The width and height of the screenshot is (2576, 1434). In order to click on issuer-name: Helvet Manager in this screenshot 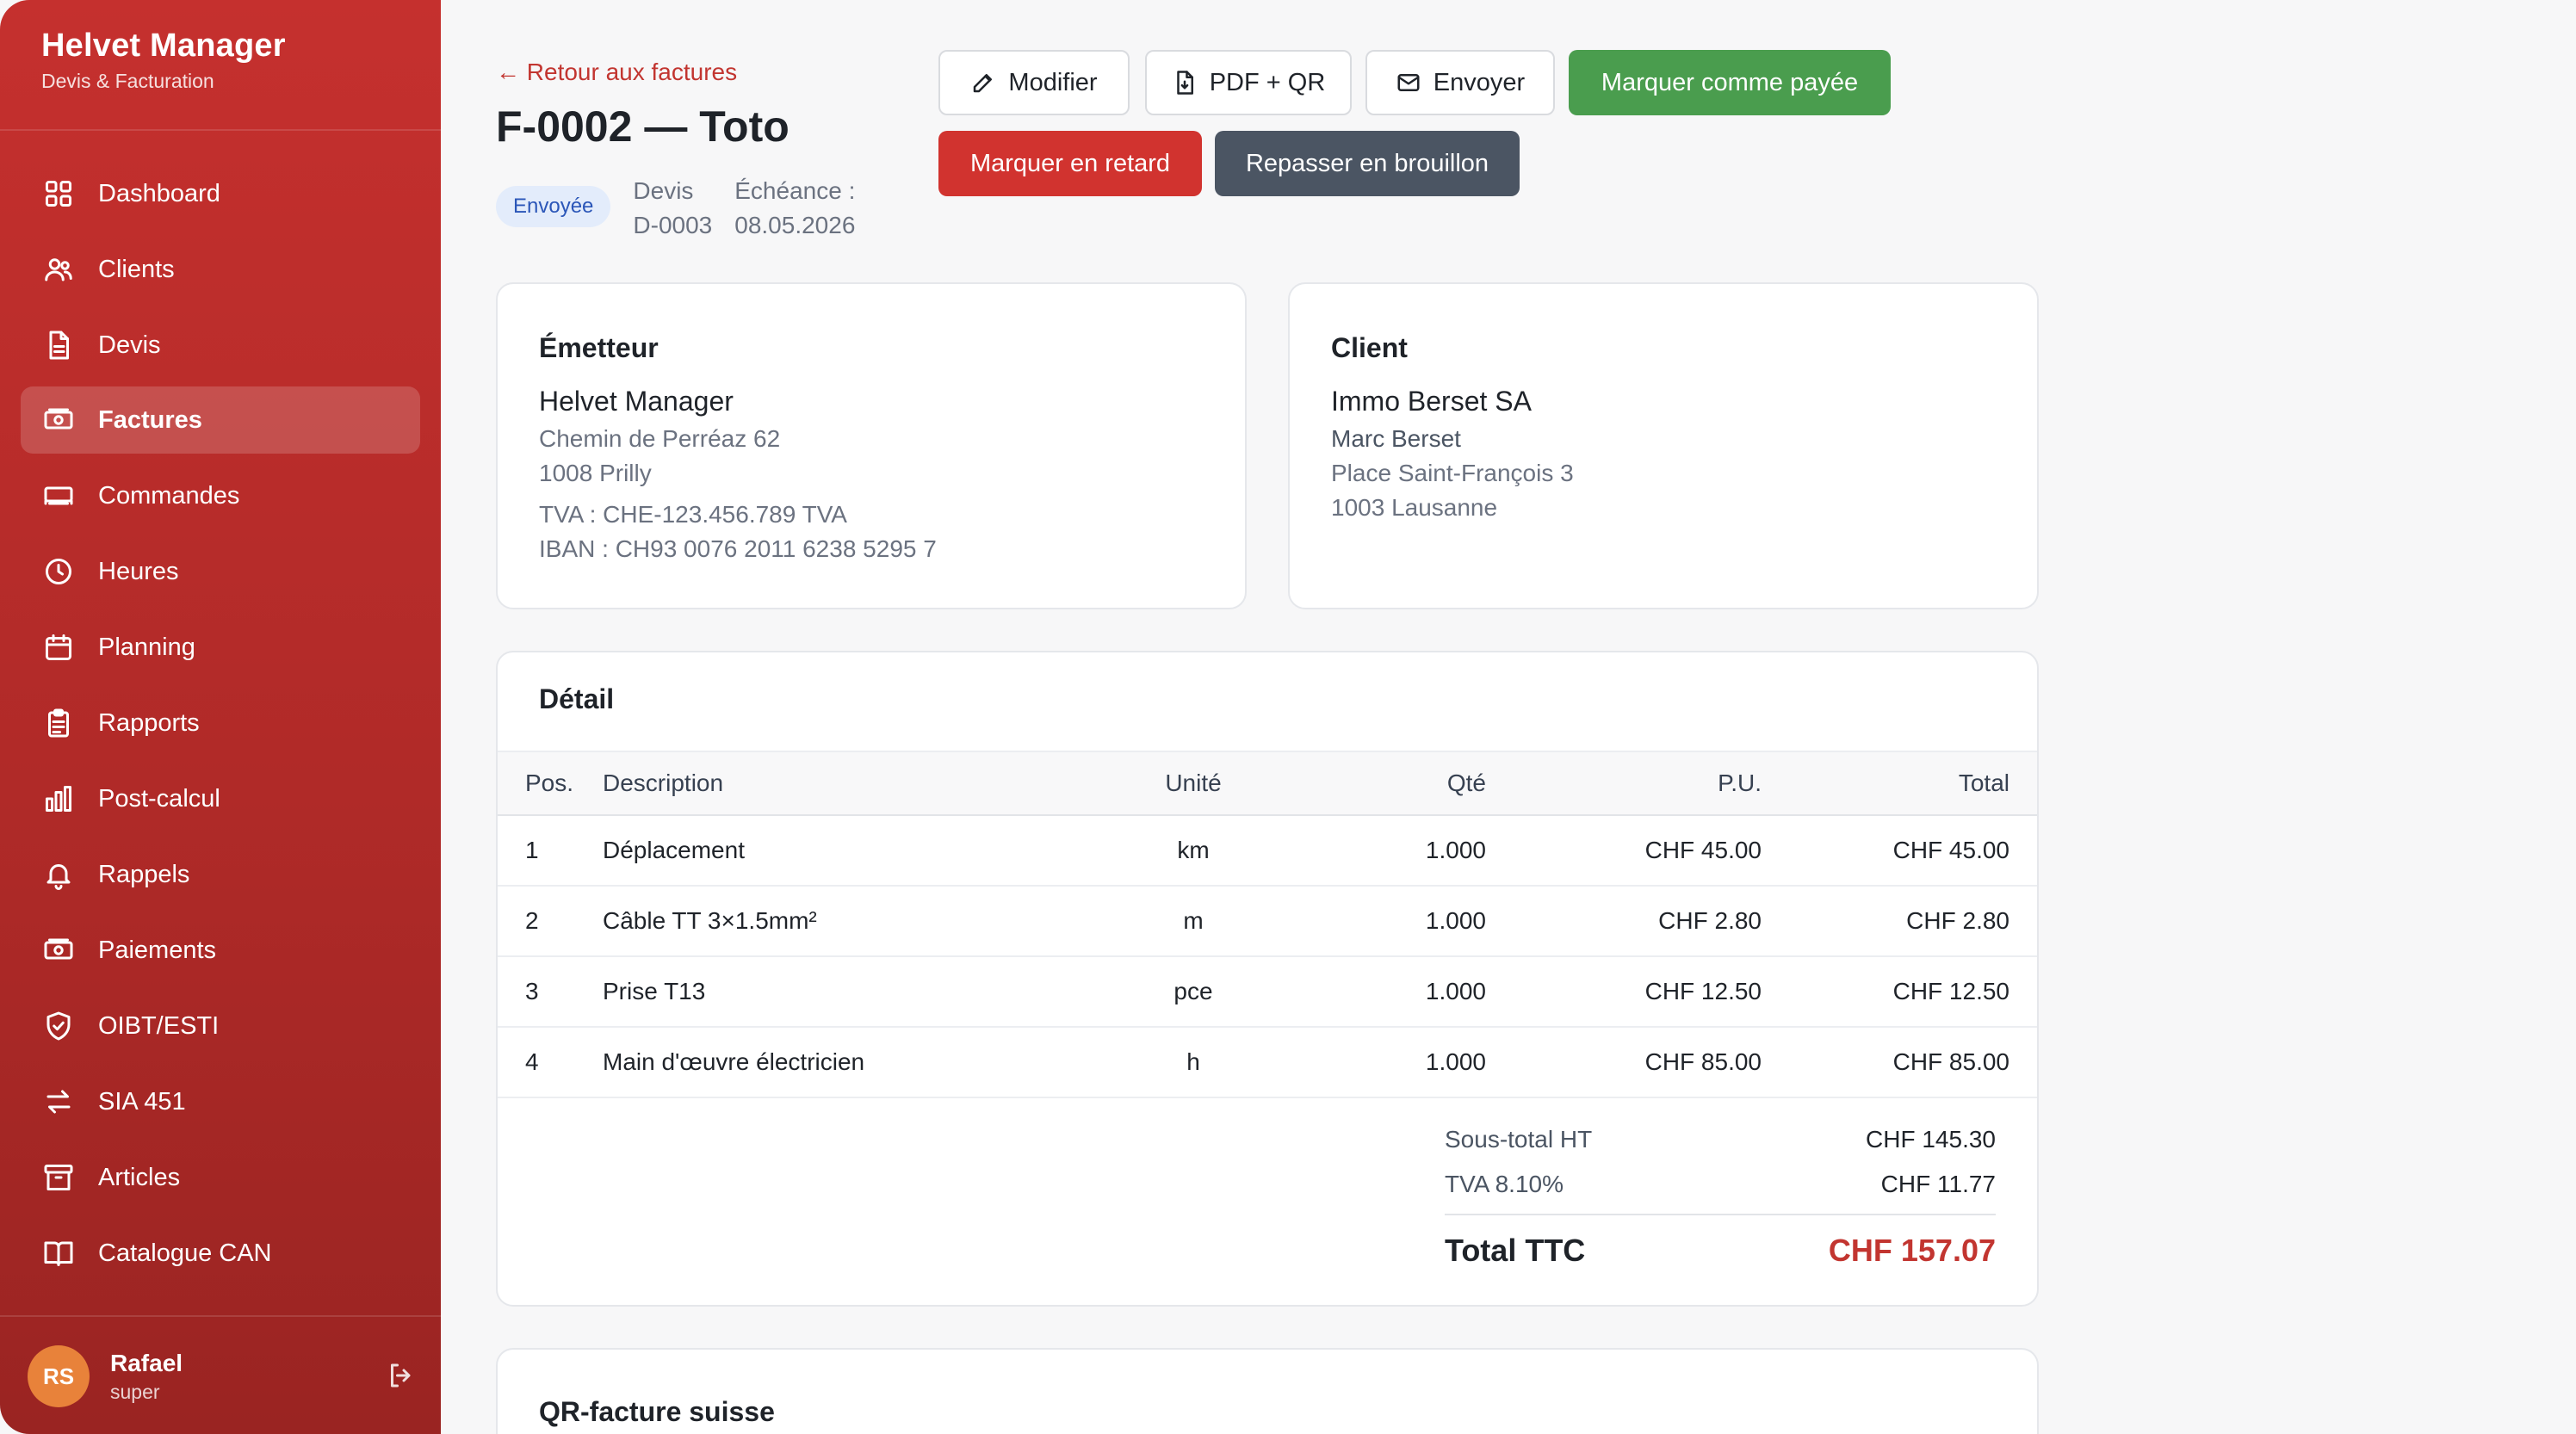, I will do `click(636, 401)`.